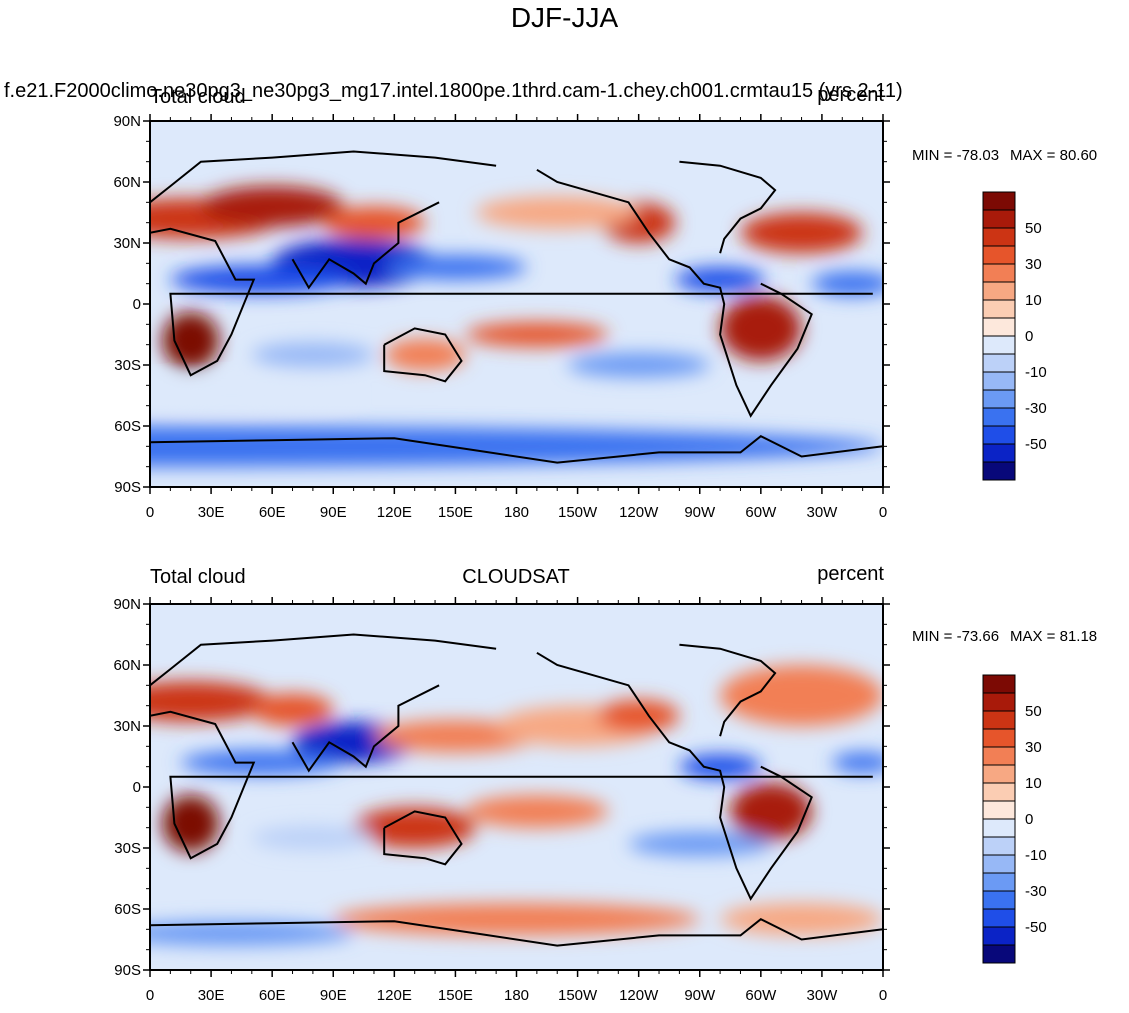  What do you see at coordinates (516, 577) in the screenshot?
I see `panel2-title-center: CLOUDSAT` at bounding box center [516, 577].